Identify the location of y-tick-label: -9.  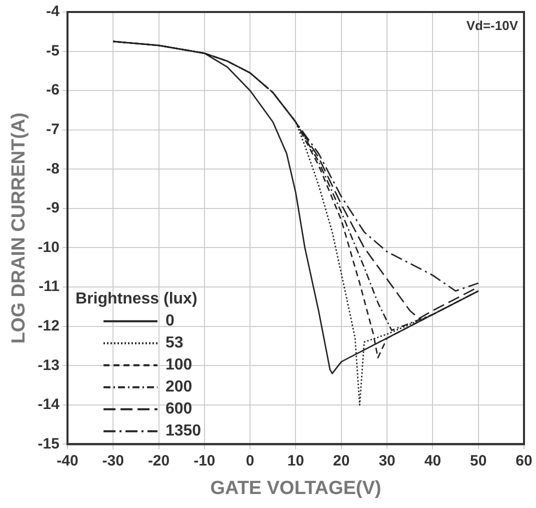
(53, 208).